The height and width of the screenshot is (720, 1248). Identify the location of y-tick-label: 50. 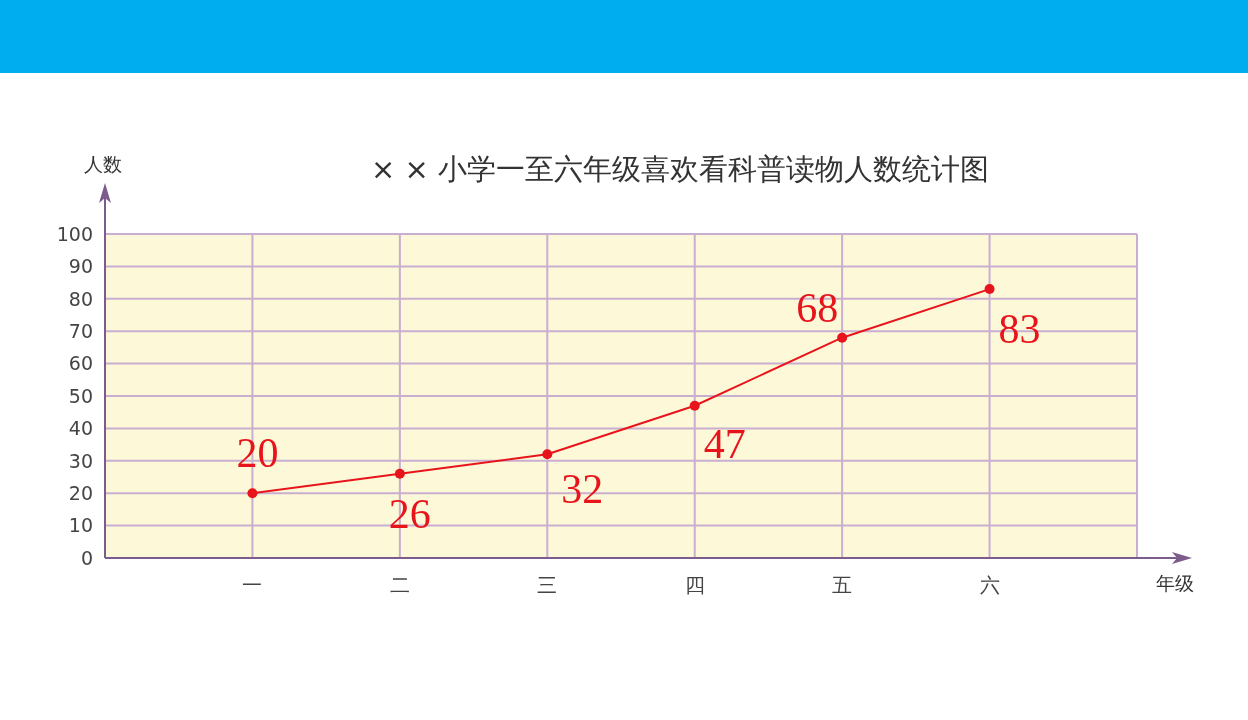
(80, 395).